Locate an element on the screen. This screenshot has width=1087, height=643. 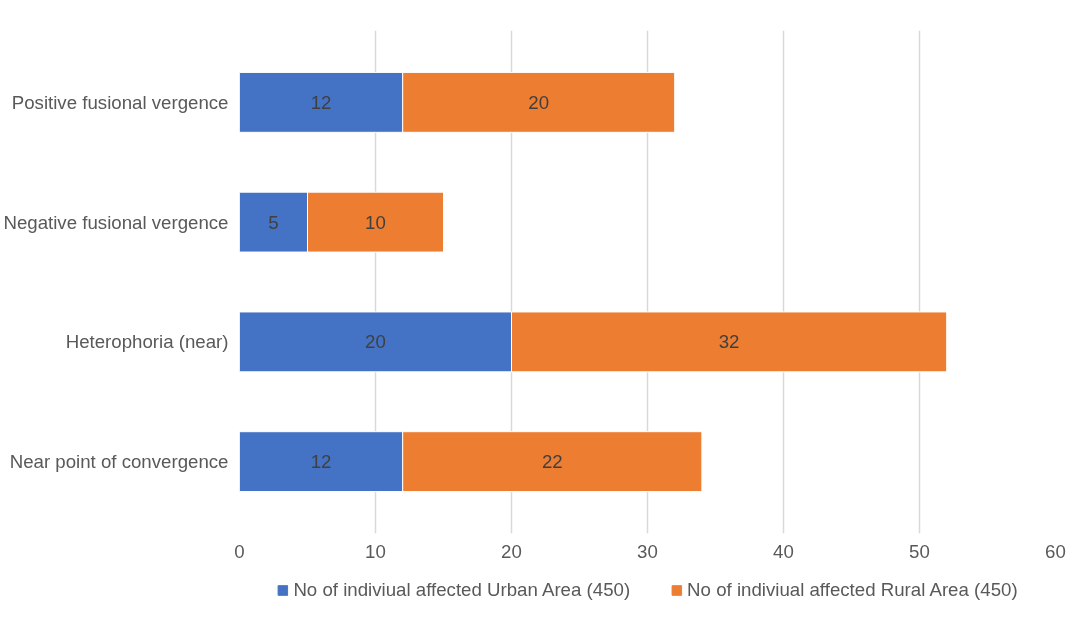
y-tick-label: Positive fusional vergence is located at coordinates (120, 102).